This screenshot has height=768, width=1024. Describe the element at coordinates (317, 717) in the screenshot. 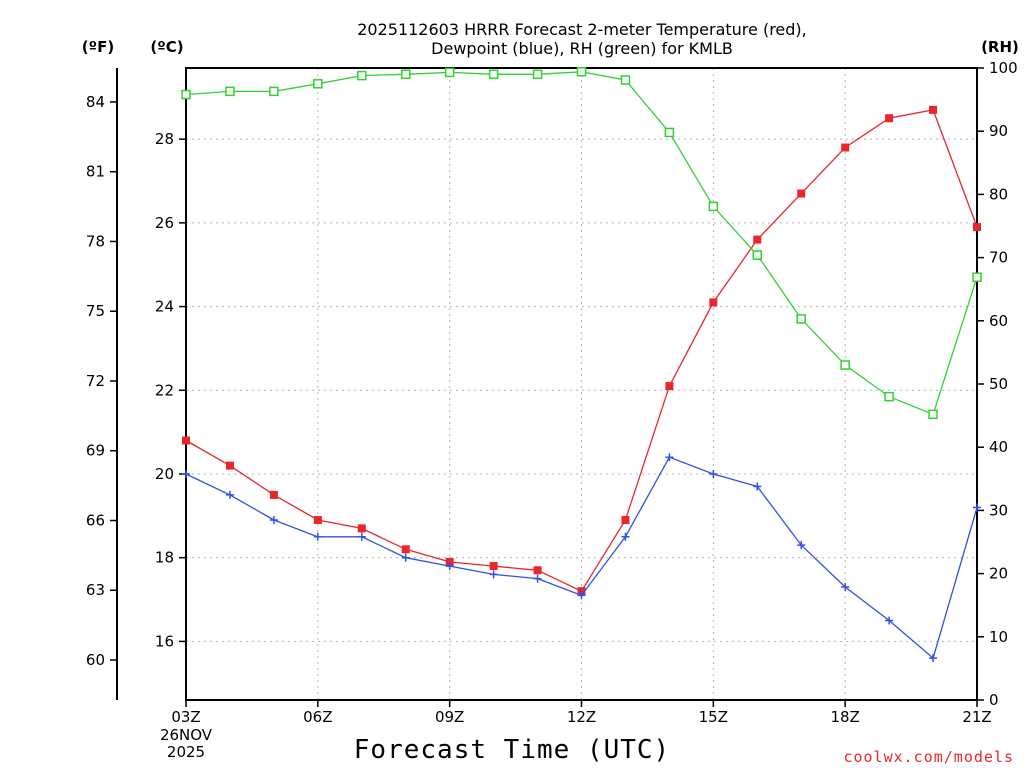

I see `x-tick-label: 06Z` at that location.